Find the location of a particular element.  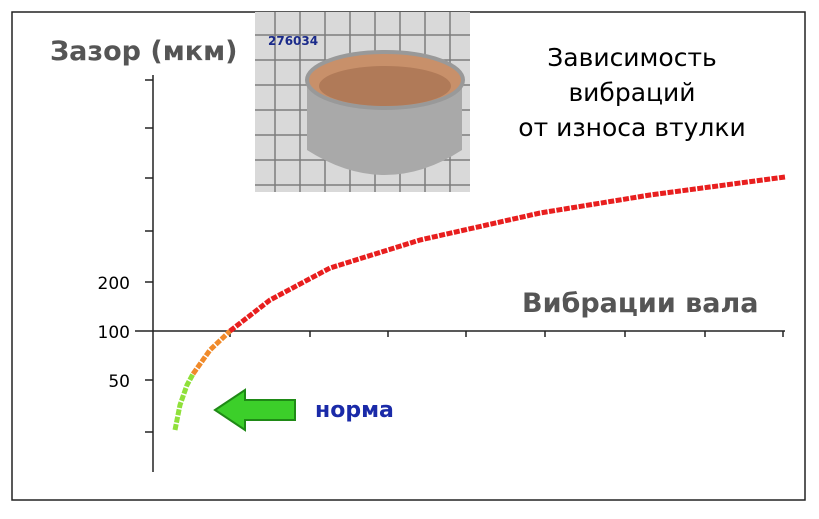

legend-label: норма is located at coordinates (354, 410).